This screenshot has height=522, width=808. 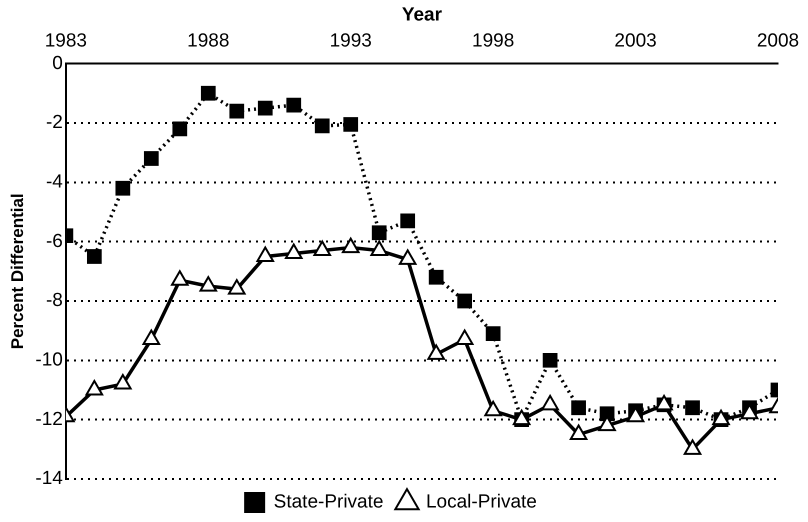 I want to click on y-tick-label: -14, so click(x=49, y=479).